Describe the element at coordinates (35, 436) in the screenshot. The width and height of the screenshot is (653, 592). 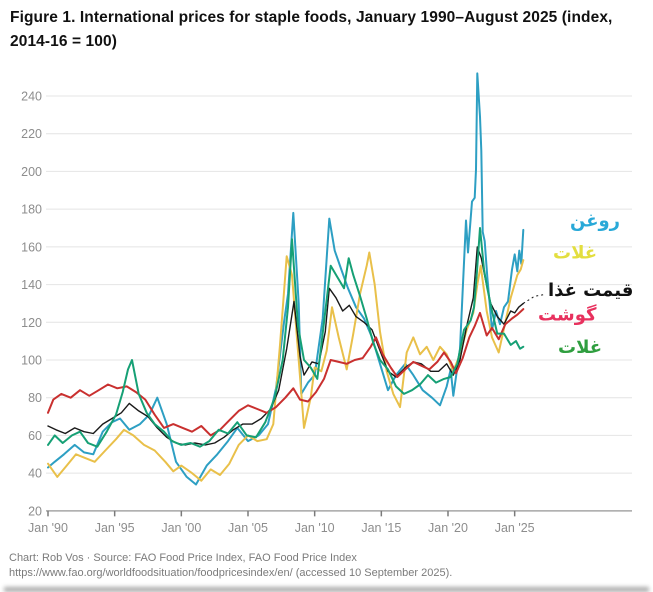
I see `y-tick-label: 60` at that location.